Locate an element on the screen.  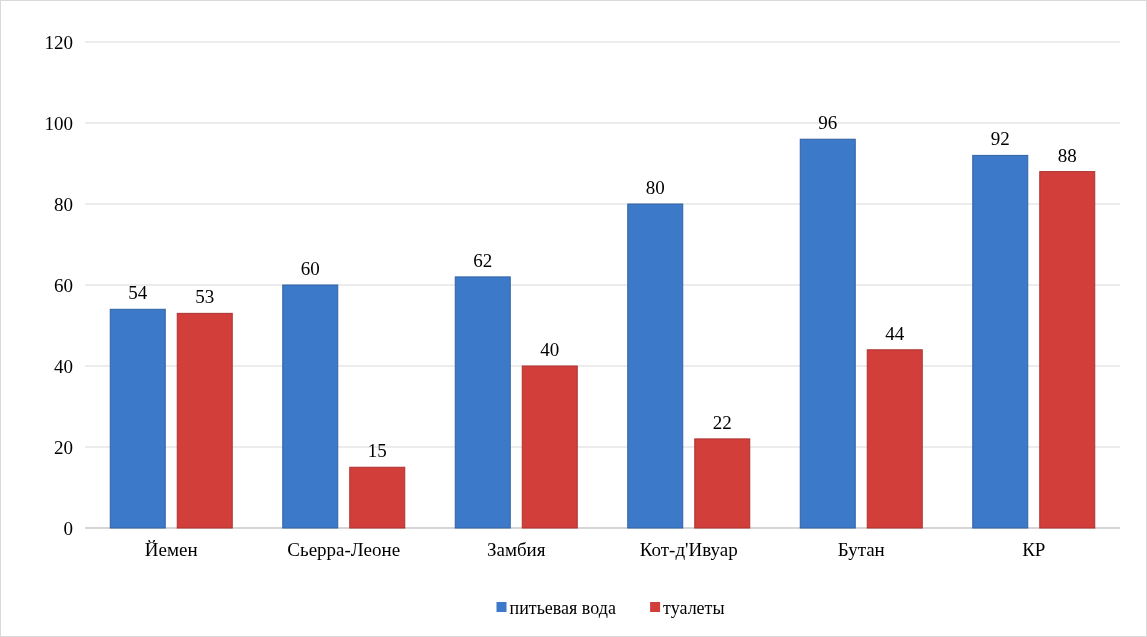
y-tick-label: 120 is located at coordinates (58, 42).